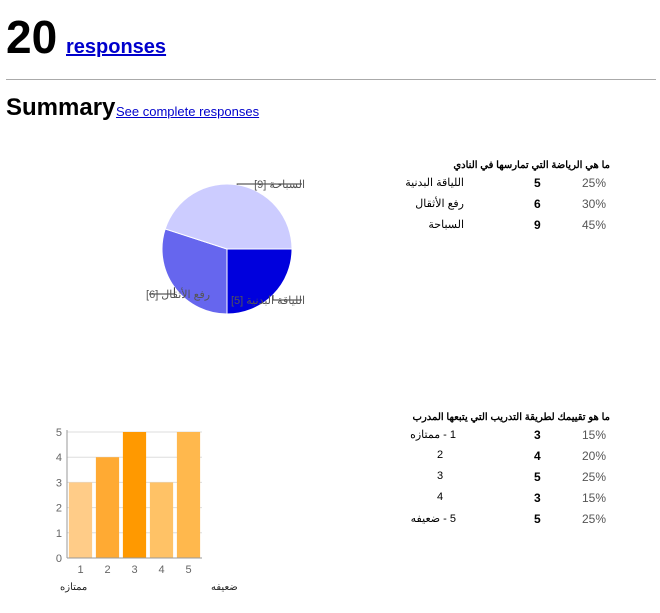 The height and width of the screenshot is (613, 660). What do you see at coordinates (59, 433) in the screenshot?
I see `y-tick-label: 5` at bounding box center [59, 433].